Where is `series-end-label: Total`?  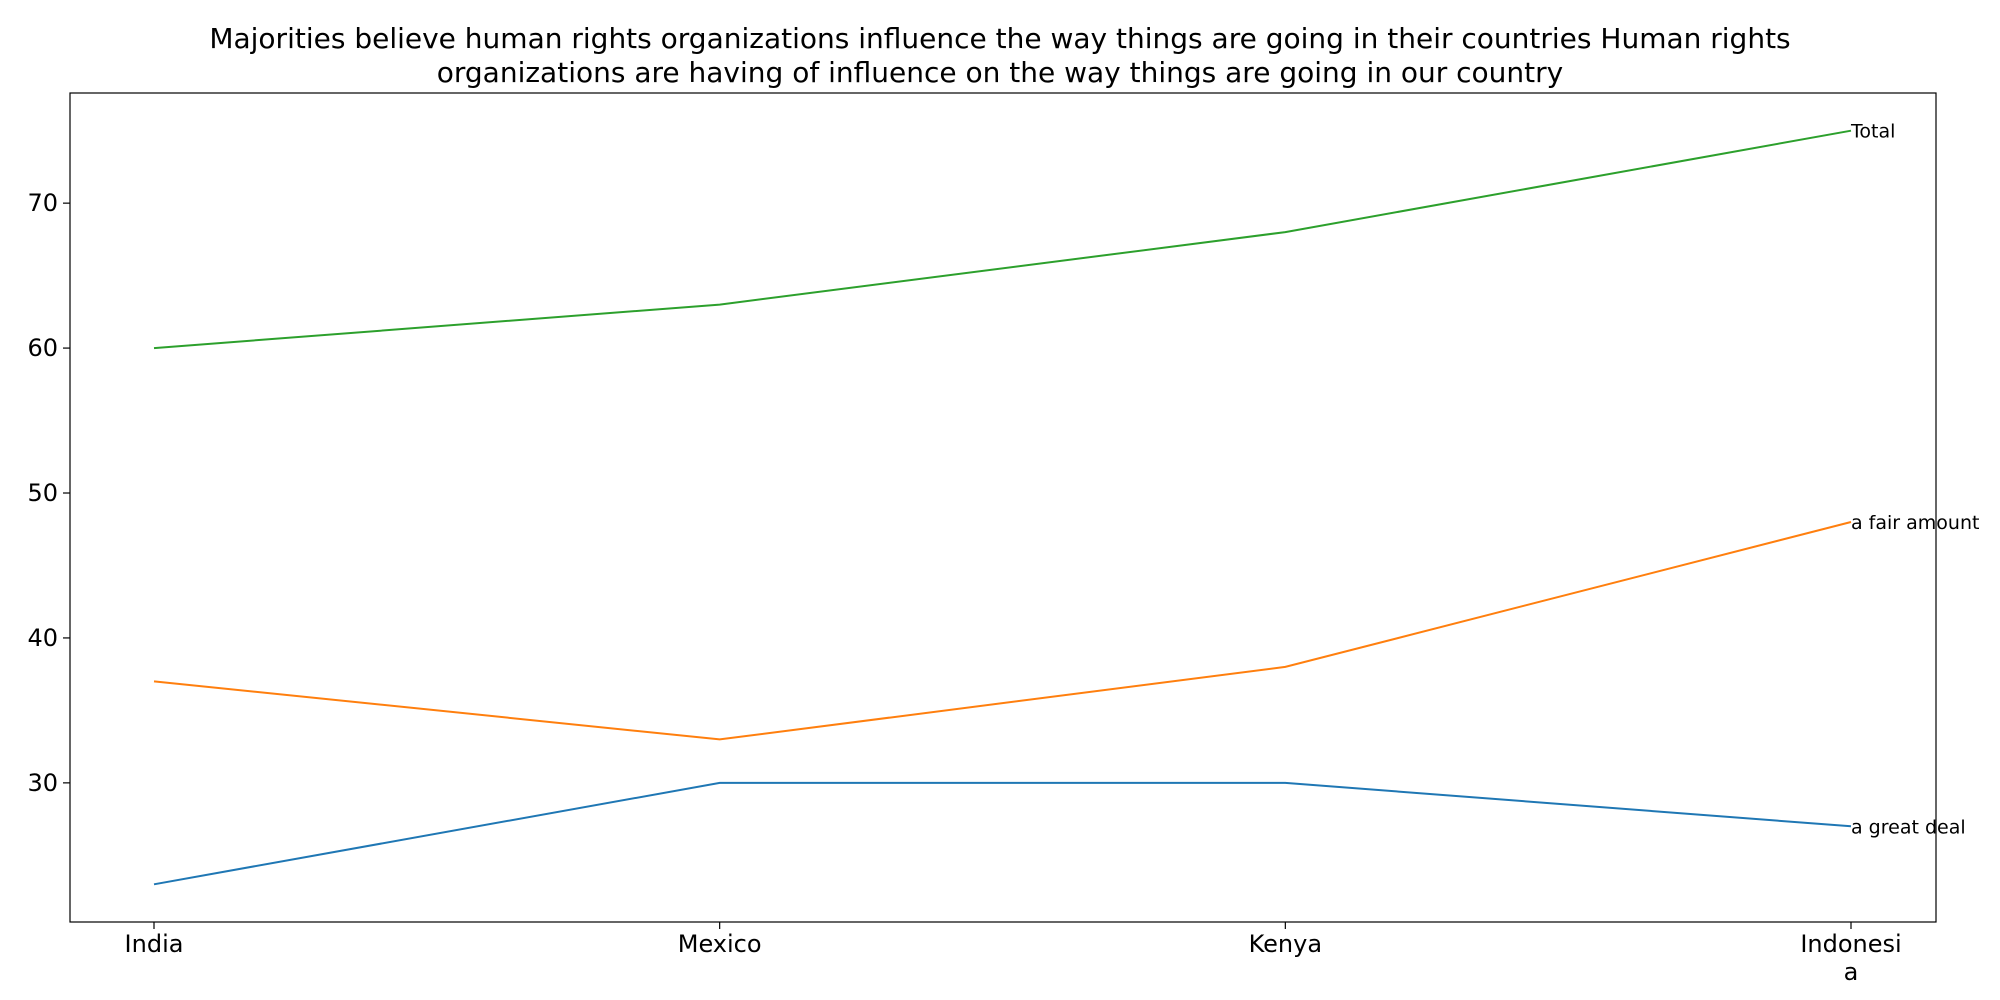 series-end-label: Total is located at coordinates (1872, 132).